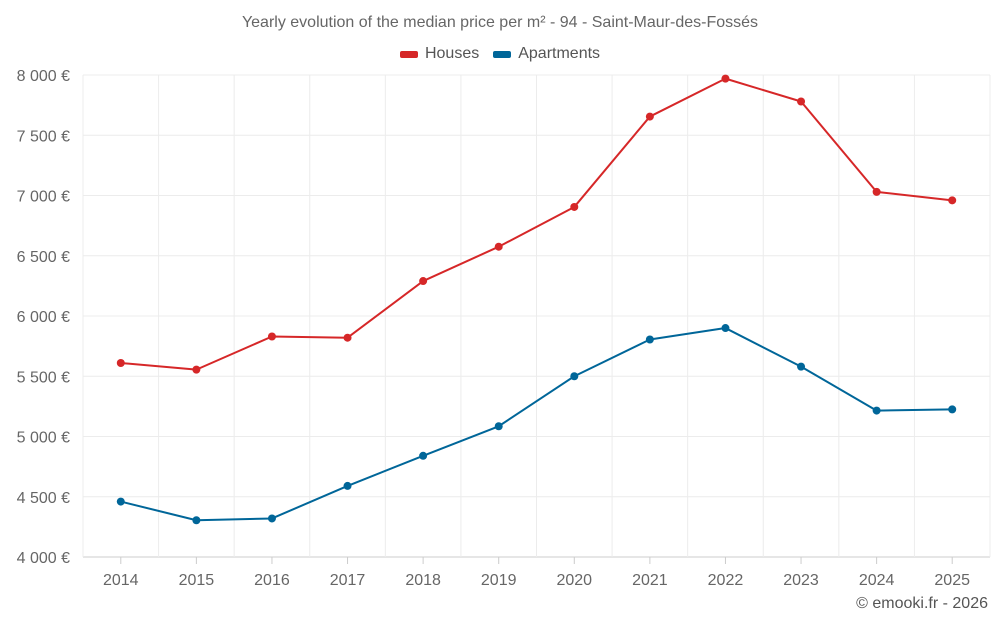 The width and height of the screenshot is (1000, 625). I want to click on x-tick-label: 2025, so click(952, 580).